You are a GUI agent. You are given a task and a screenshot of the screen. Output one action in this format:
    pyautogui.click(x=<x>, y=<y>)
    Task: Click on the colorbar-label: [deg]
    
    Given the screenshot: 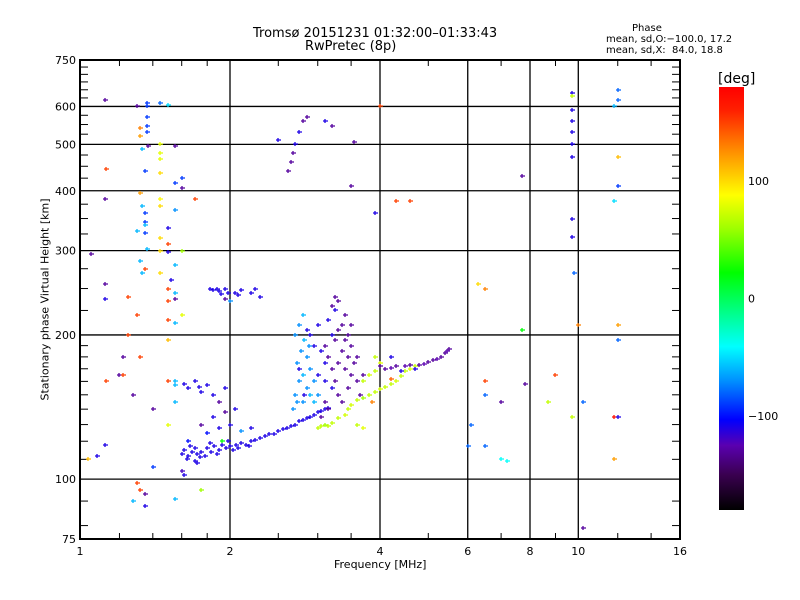 What is the action you would take?
    pyautogui.click(x=737, y=79)
    